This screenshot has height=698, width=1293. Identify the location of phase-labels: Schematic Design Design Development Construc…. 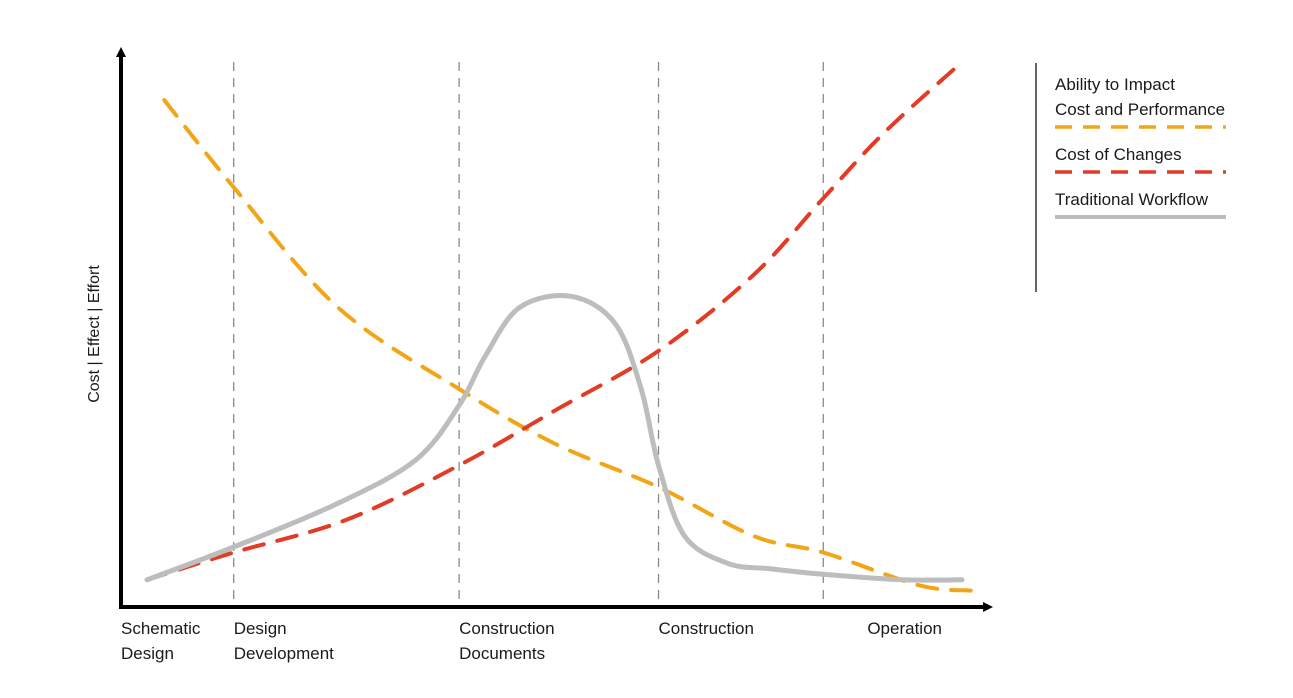
(531, 641).